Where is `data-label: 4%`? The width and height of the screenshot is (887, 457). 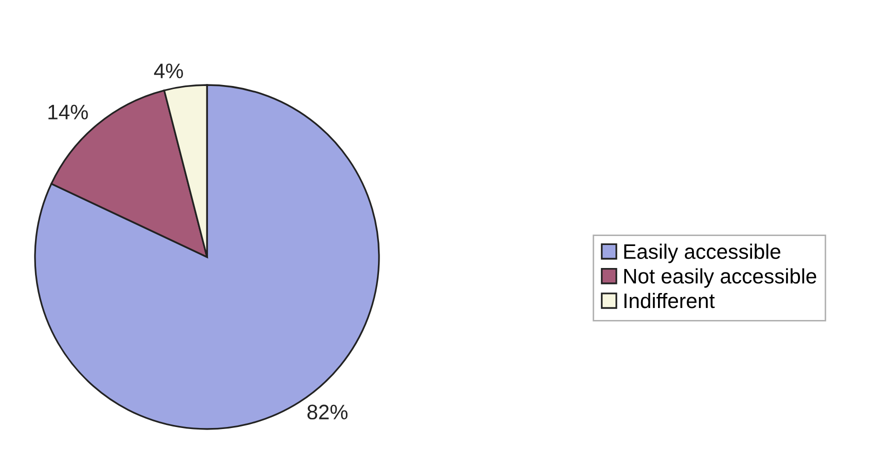 data-label: 4% is located at coordinates (168, 71).